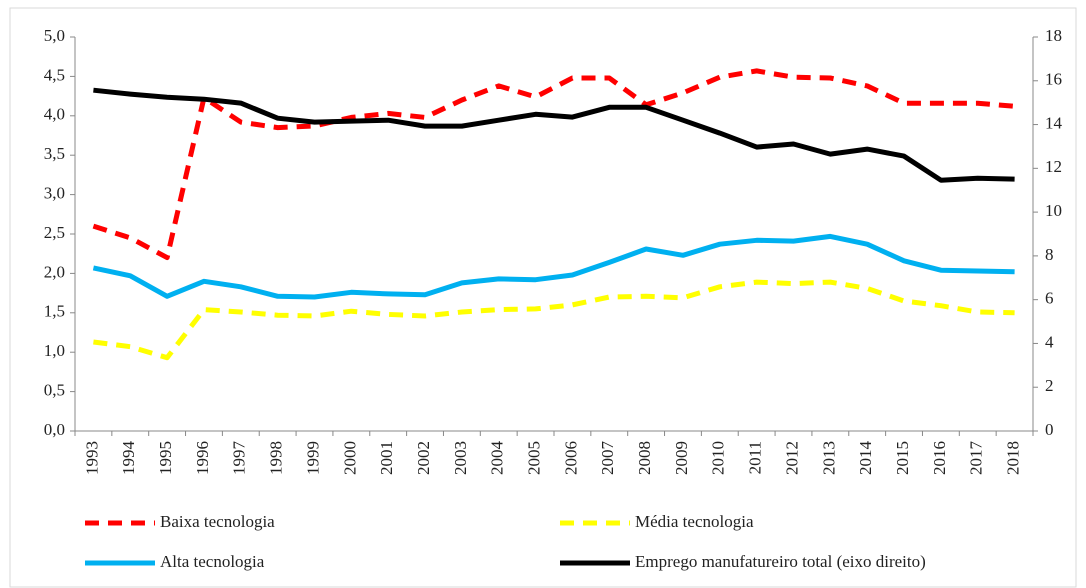  I want to click on x-tick-label: 2008, so click(644, 458).